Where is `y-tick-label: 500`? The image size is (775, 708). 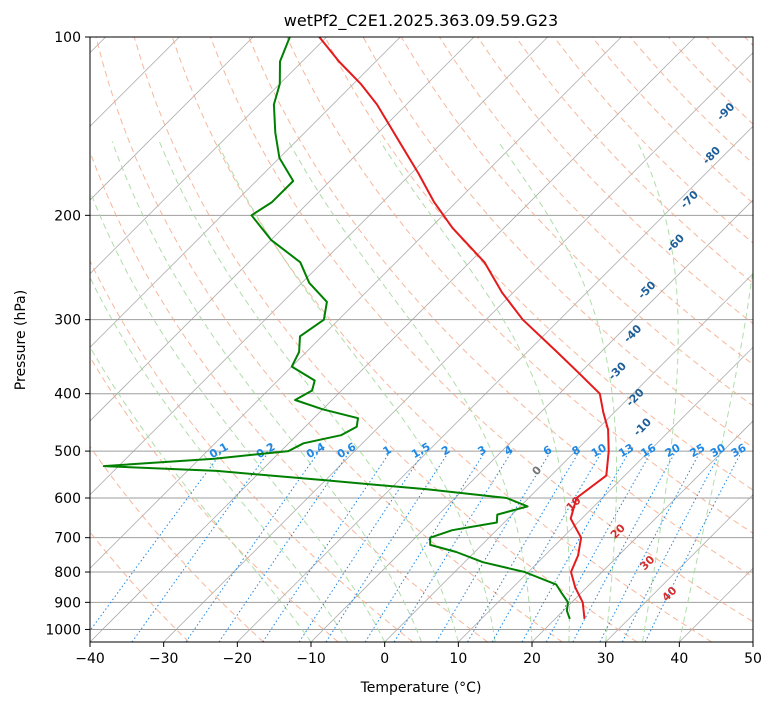 y-tick-label: 500 is located at coordinates (67, 452).